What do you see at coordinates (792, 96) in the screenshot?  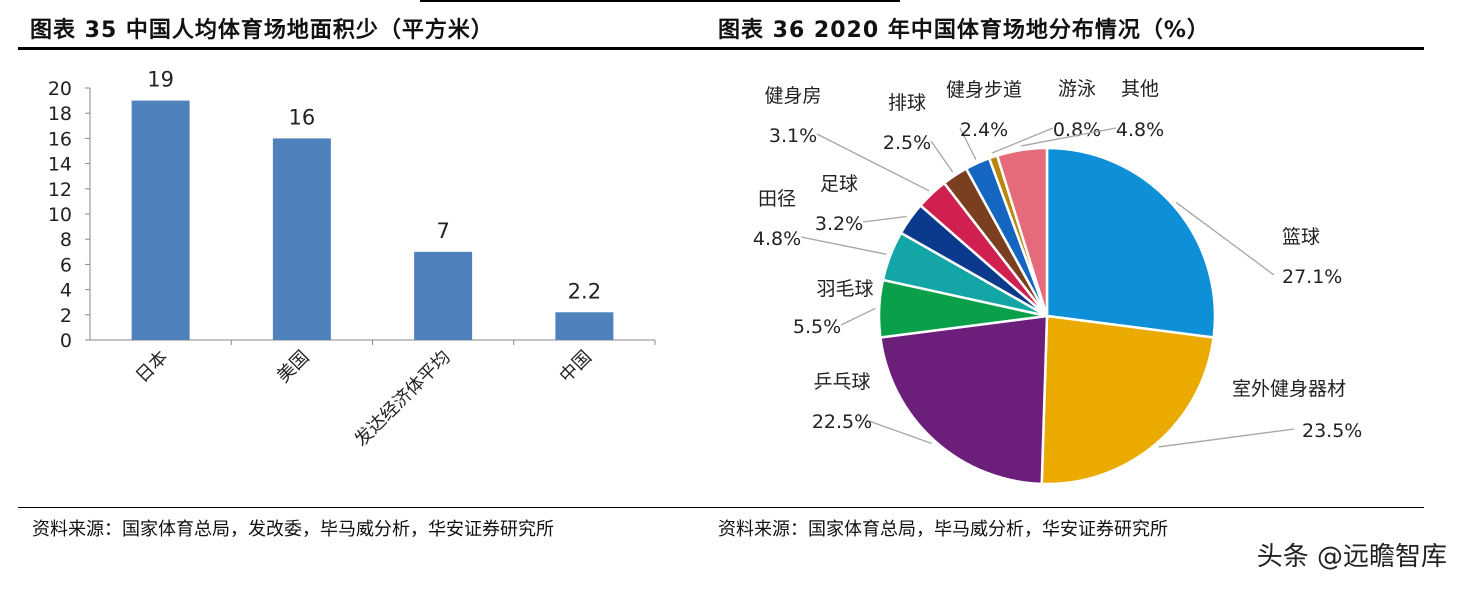 I see `slice-label: 健身房` at bounding box center [792, 96].